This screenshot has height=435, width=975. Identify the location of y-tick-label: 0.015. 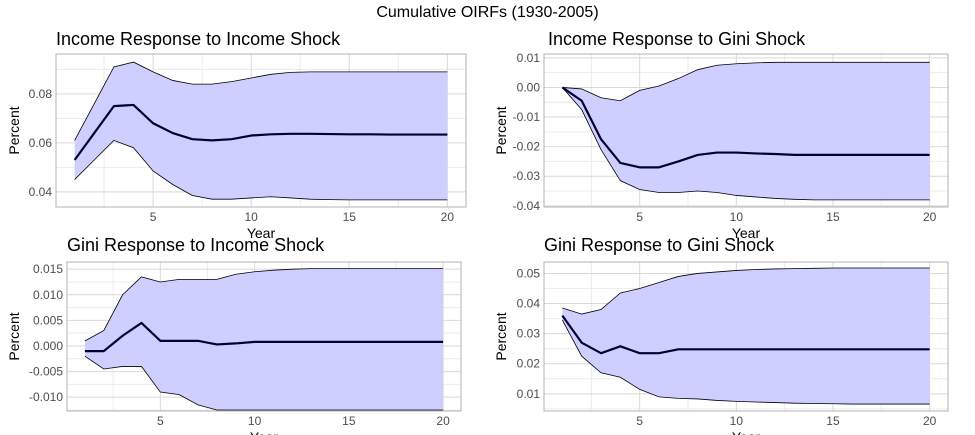
(48, 269).